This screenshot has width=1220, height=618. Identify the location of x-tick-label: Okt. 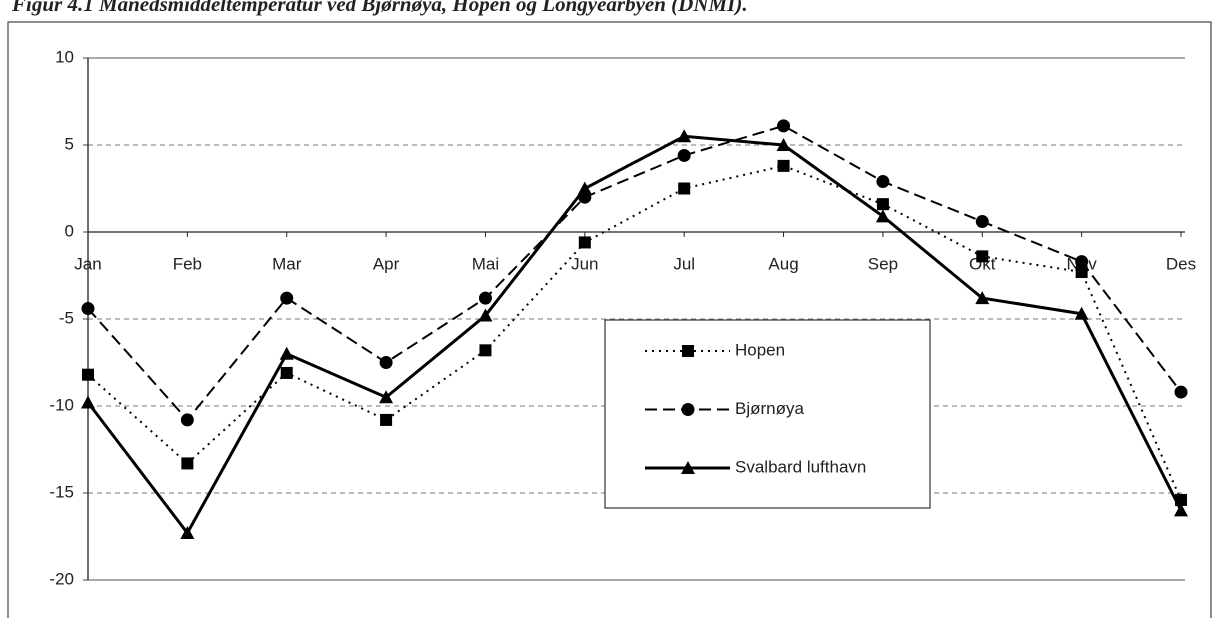
(982, 263).